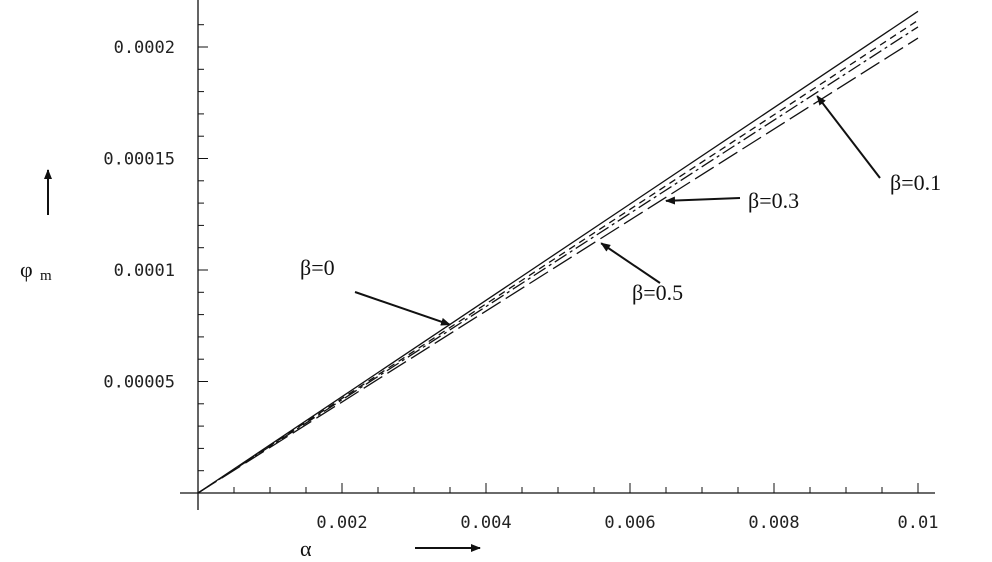 Image resolution: width=992 pixels, height=562 pixels. I want to click on x-tick-label: 0.008, so click(773, 523).